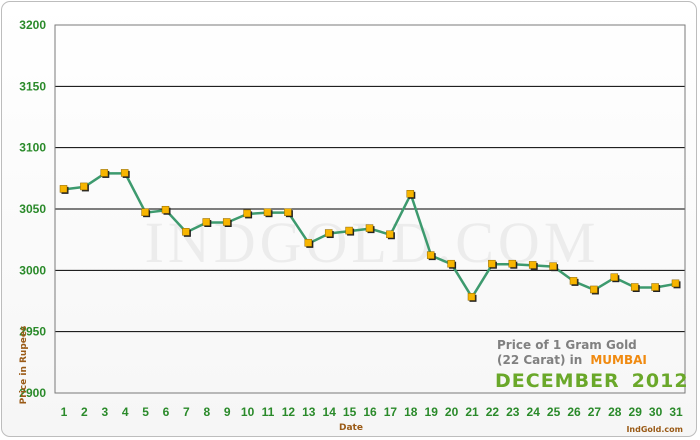 The height and width of the screenshot is (440, 700). What do you see at coordinates (32, 86) in the screenshot?
I see `y-tick-label: 3150` at bounding box center [32, 86].